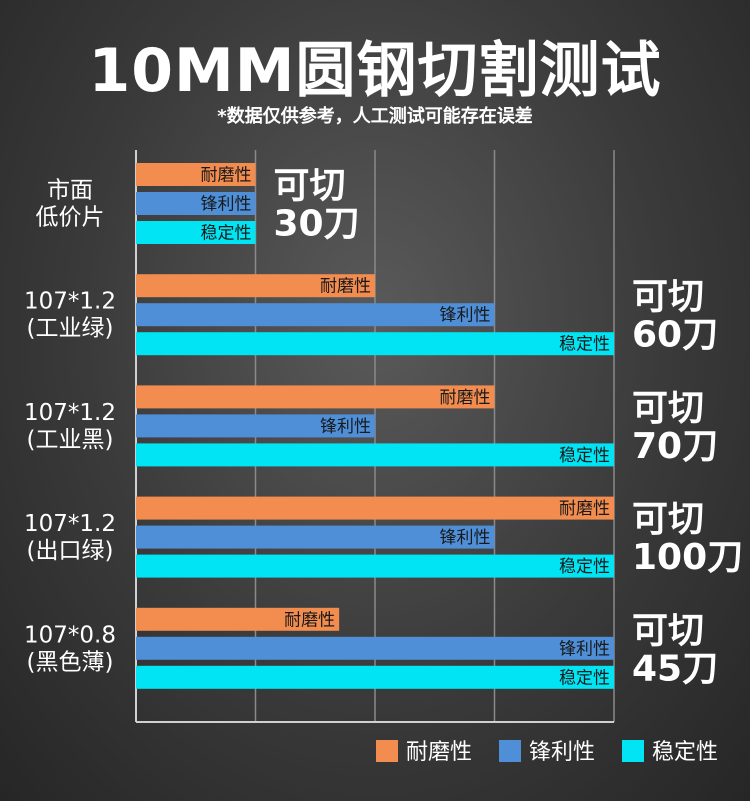 Image resolution: width=750 pixels, height=801 pixels. I want to click on result-annotation: 45刀, so click(675, 668).